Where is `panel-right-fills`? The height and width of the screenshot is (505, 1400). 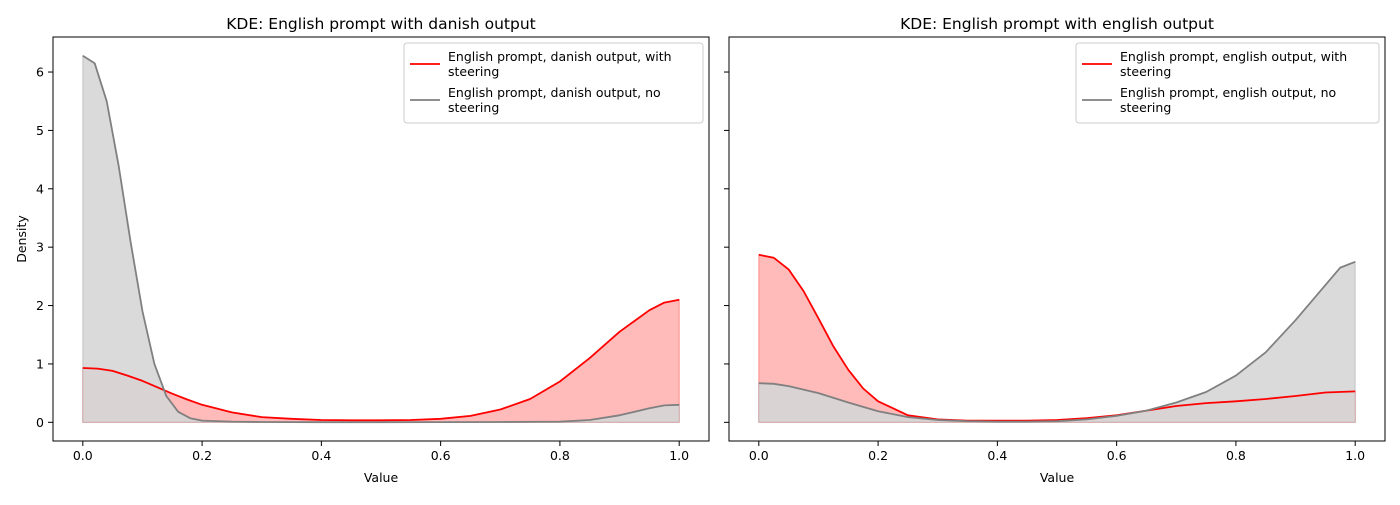 panel-right-fills is located at coordinates (1057, 338).